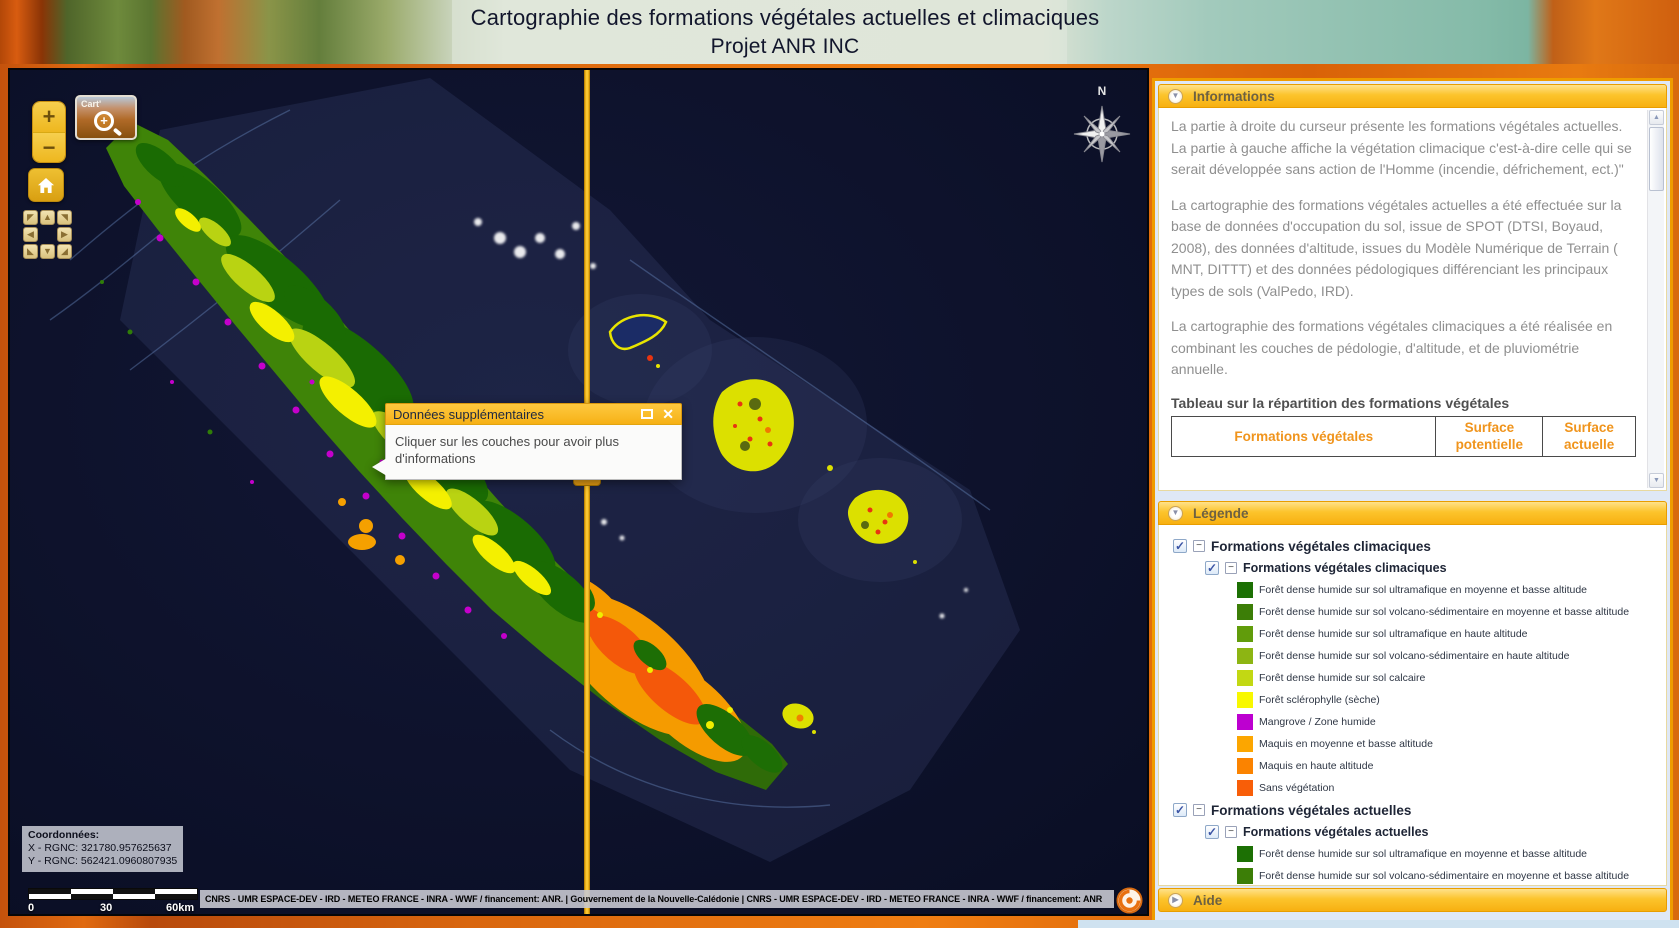 This screenshot has width=1679, height=928. I want to click on legend-item-label: Sans végétation, so click(1297, 788).